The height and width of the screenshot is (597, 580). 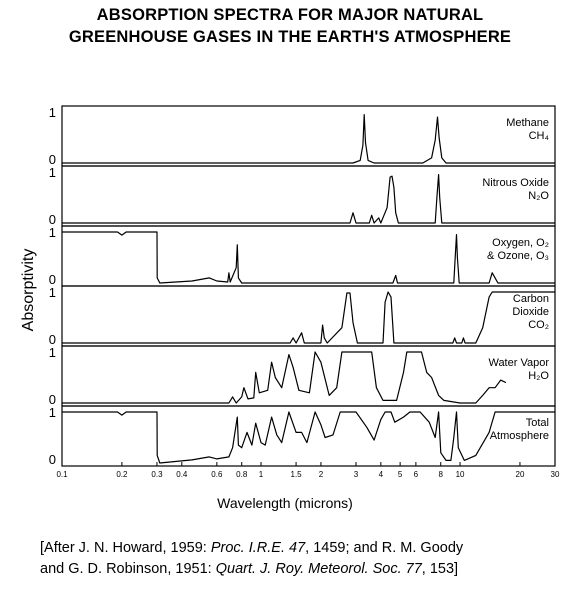 What do you see at coordinates (440, 569) in the screenshot?
I see `citation-text: , 153]` at bounding box center [440, 569].